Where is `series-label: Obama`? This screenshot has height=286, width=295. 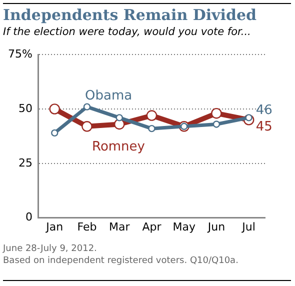 series-label: Obama is located at coordinates (108, 96).